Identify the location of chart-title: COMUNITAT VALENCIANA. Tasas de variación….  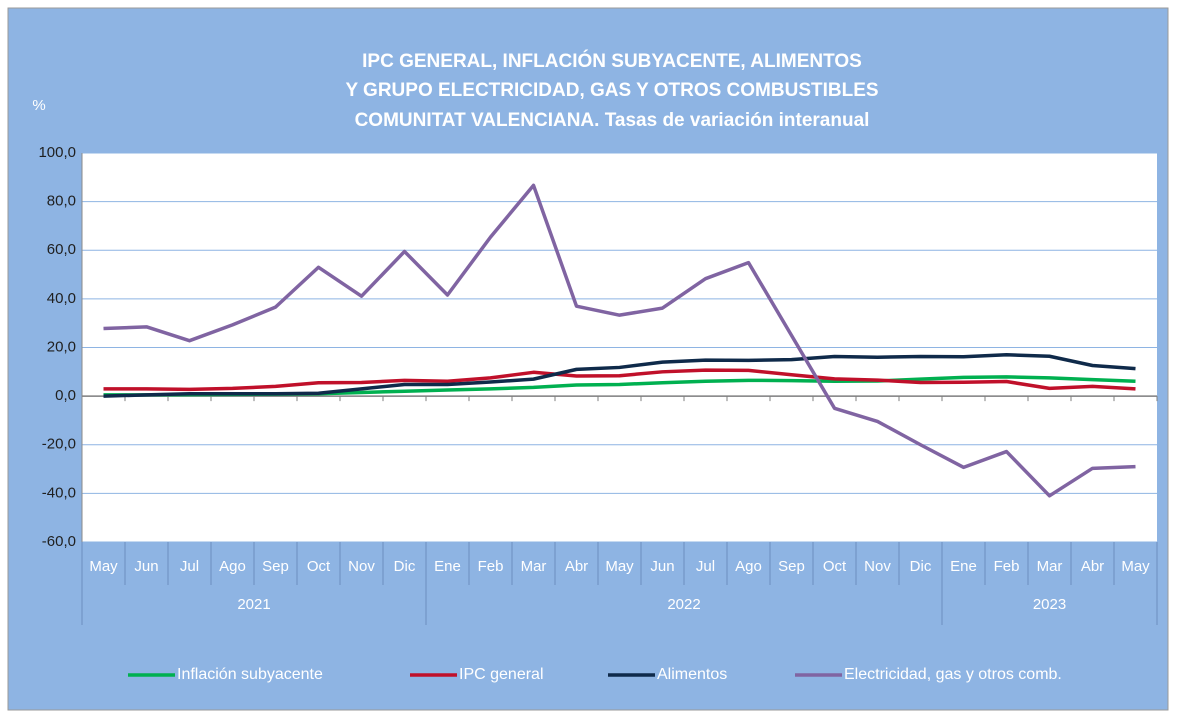
(612, 120).